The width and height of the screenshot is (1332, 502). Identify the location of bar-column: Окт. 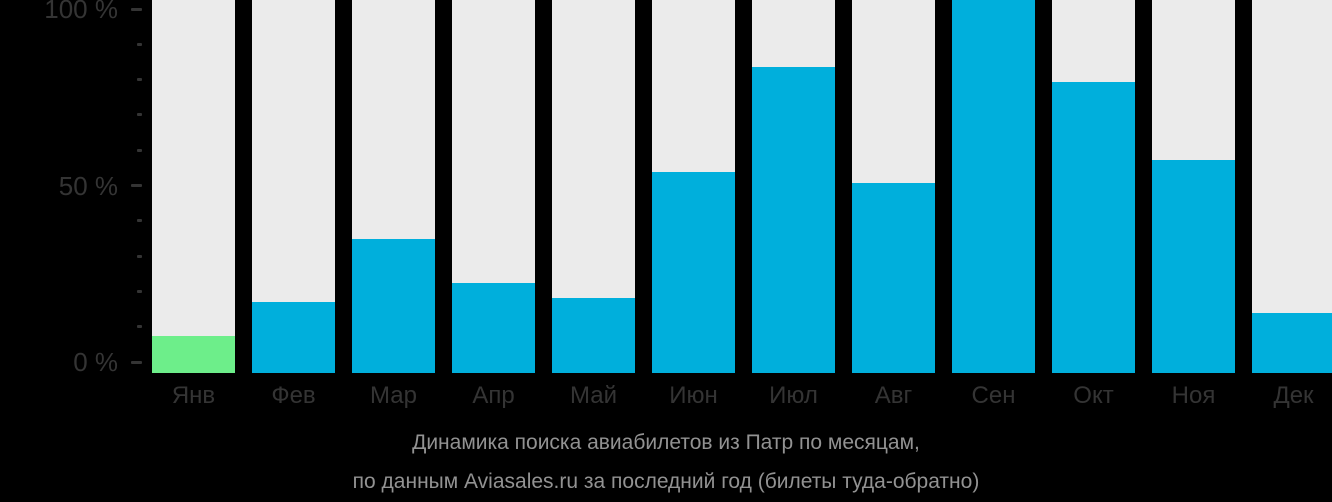
(1093, 204).